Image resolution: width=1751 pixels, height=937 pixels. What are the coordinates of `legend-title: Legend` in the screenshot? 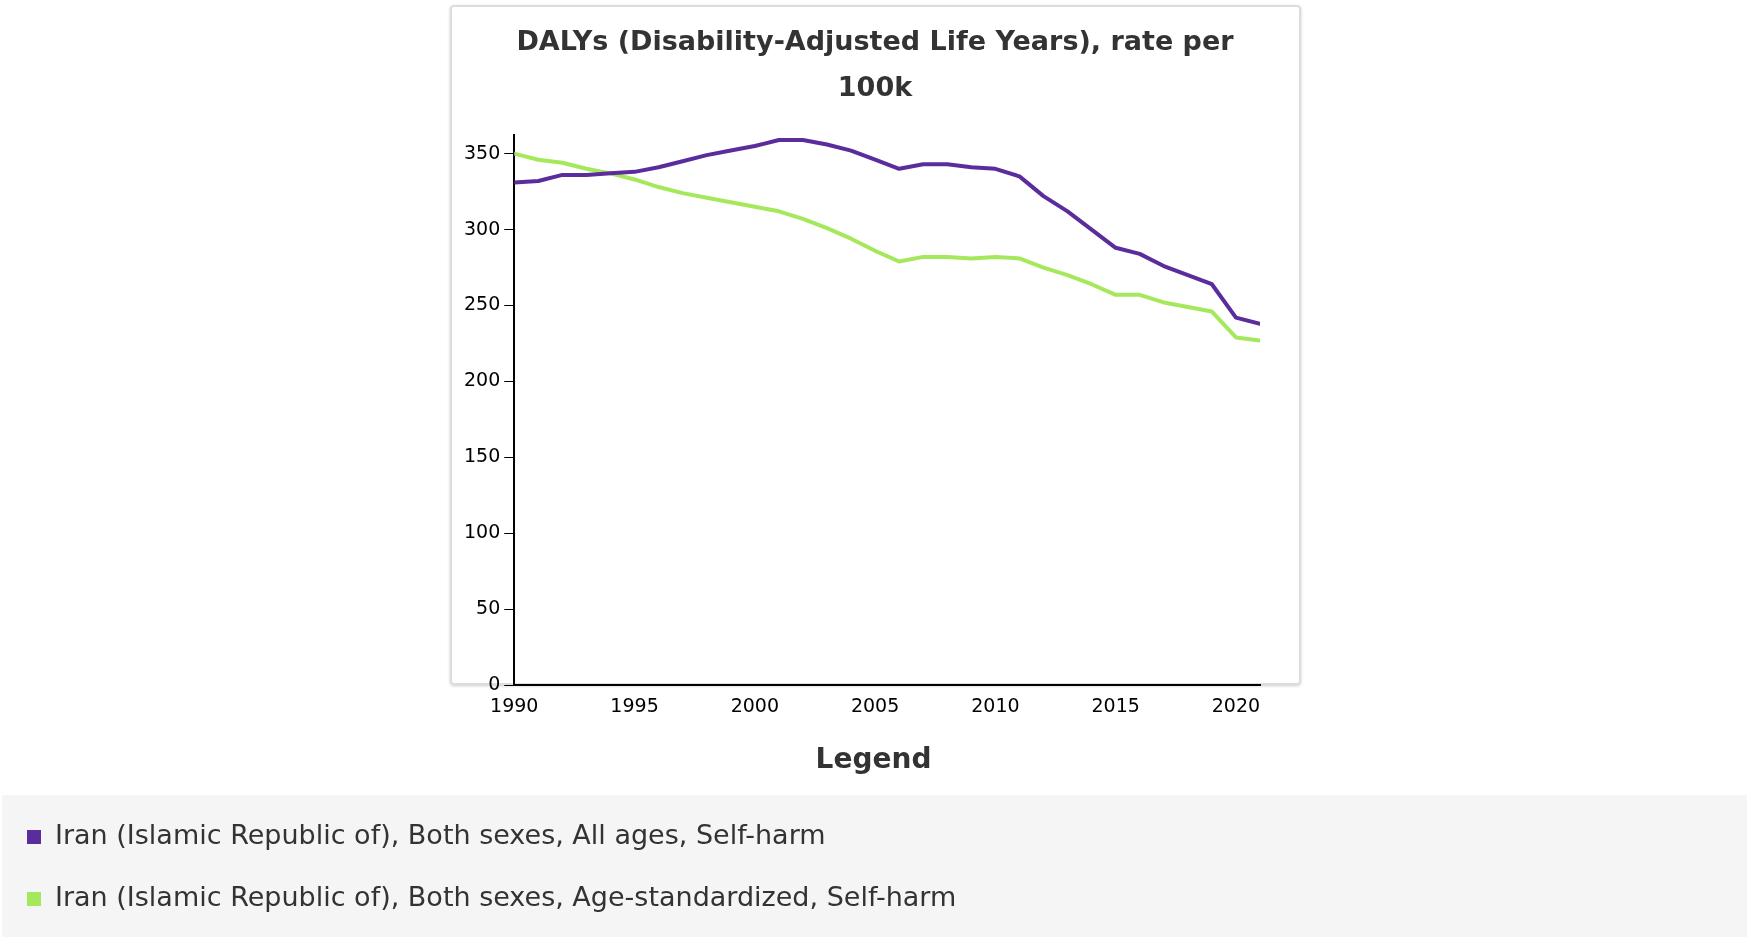 It's located at (873, 758).